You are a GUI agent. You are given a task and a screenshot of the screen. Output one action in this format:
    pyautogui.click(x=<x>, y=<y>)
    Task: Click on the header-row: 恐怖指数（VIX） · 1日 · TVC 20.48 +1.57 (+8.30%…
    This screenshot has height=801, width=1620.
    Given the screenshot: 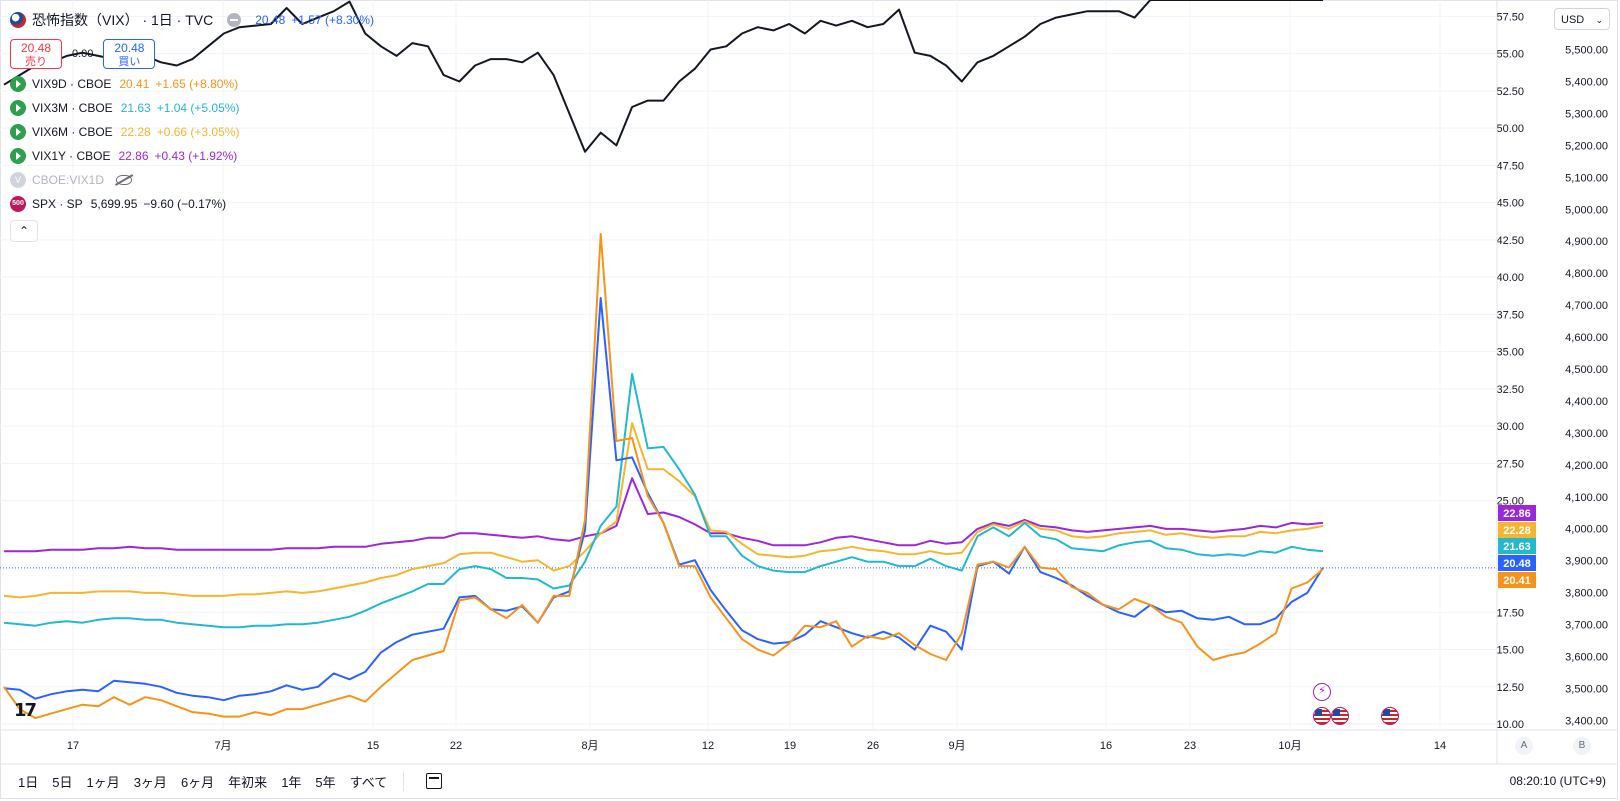 What is the action you would take?
    pyautogui.click(x=192, y=20)
    